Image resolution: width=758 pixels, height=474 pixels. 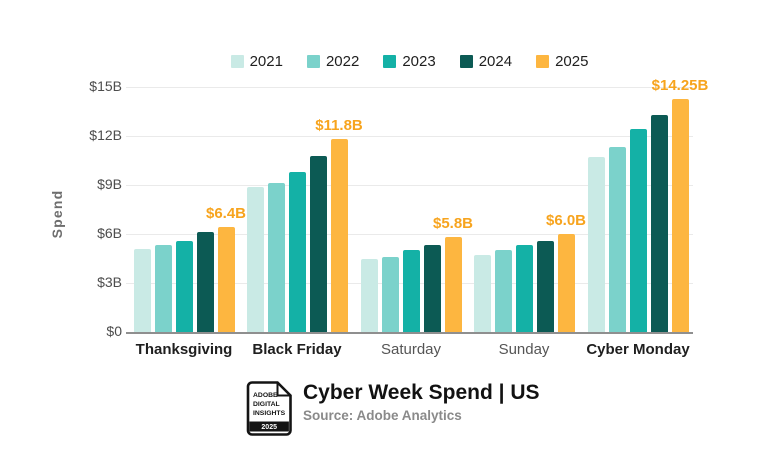 I want to click on logo-line-2: DIGITAL, so click(x=266, y=404).